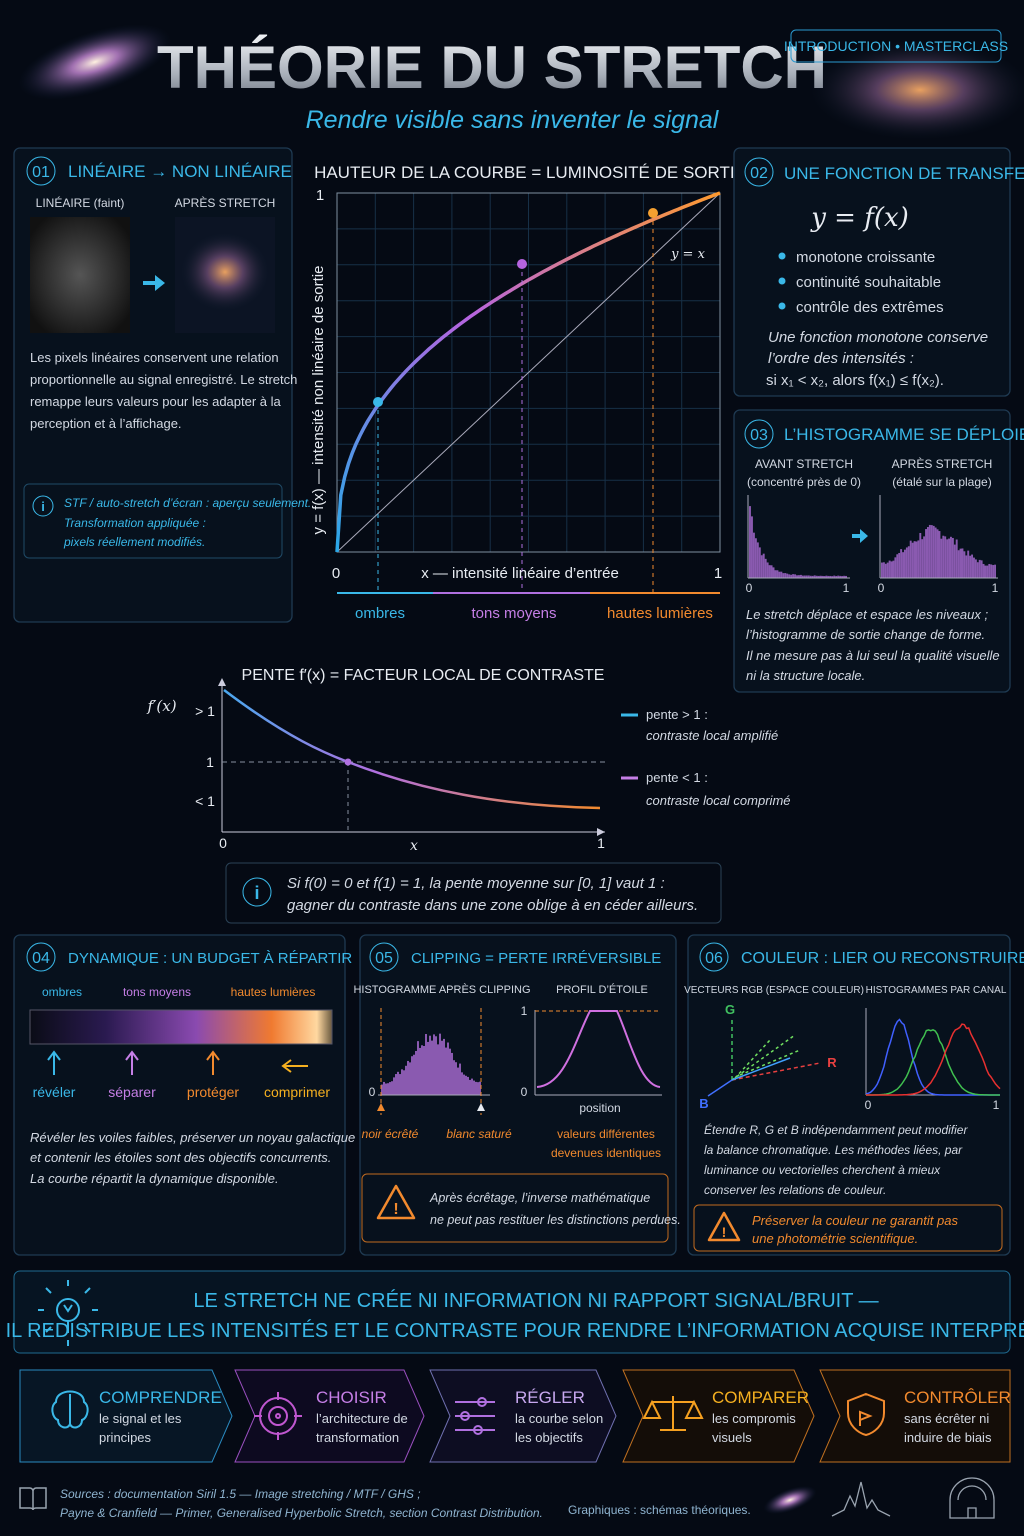  I want to click on r-axis, so click(776, 1071).